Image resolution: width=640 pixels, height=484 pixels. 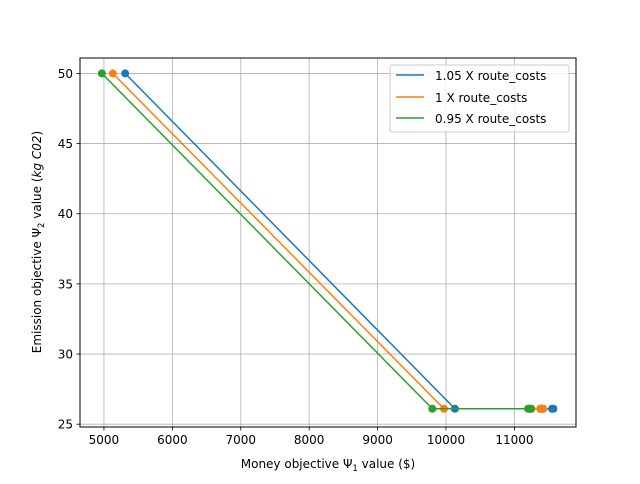 What do you see at coordinates (172, 440) in the screenshot?
I see `x-tick-label: 6000` at bounding box center [172, 440].